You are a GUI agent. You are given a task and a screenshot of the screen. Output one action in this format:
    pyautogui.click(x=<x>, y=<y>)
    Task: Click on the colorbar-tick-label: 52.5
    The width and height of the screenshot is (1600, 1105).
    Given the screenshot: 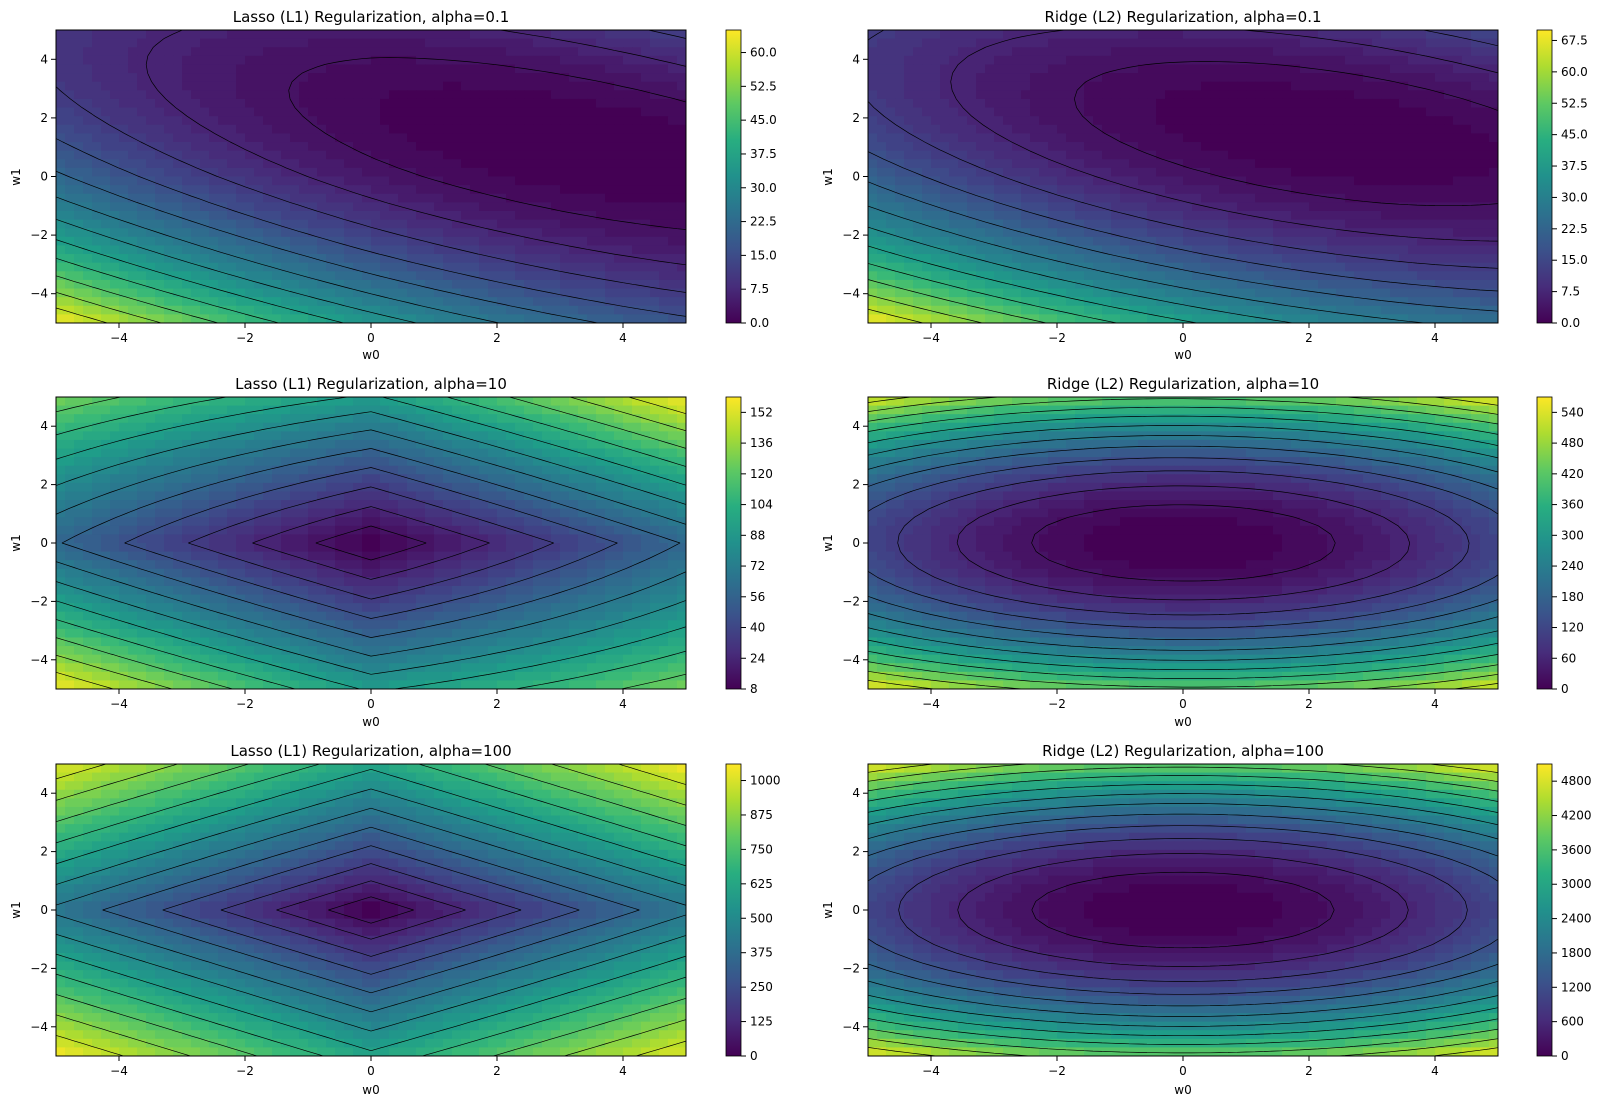 What is the action you would take?
    pyautogui.click(x=763, y=86)
    